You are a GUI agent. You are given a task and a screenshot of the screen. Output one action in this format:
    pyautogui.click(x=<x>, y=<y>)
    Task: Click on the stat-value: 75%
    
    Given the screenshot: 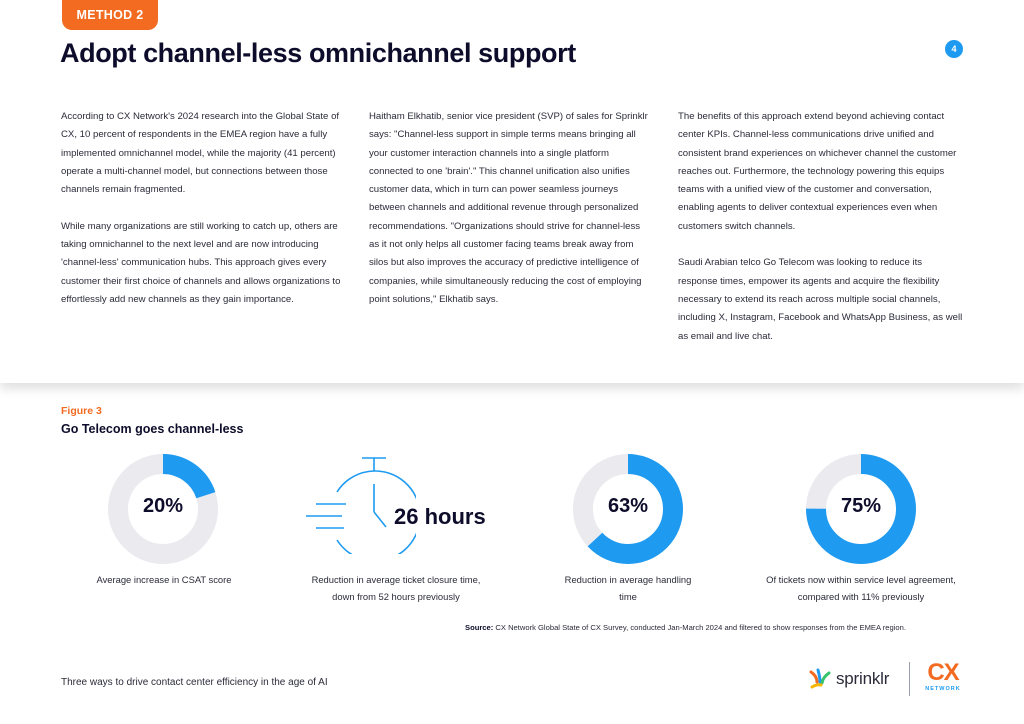 What is the action you would take?
    pyautogui.click(x=861, y=506)
    